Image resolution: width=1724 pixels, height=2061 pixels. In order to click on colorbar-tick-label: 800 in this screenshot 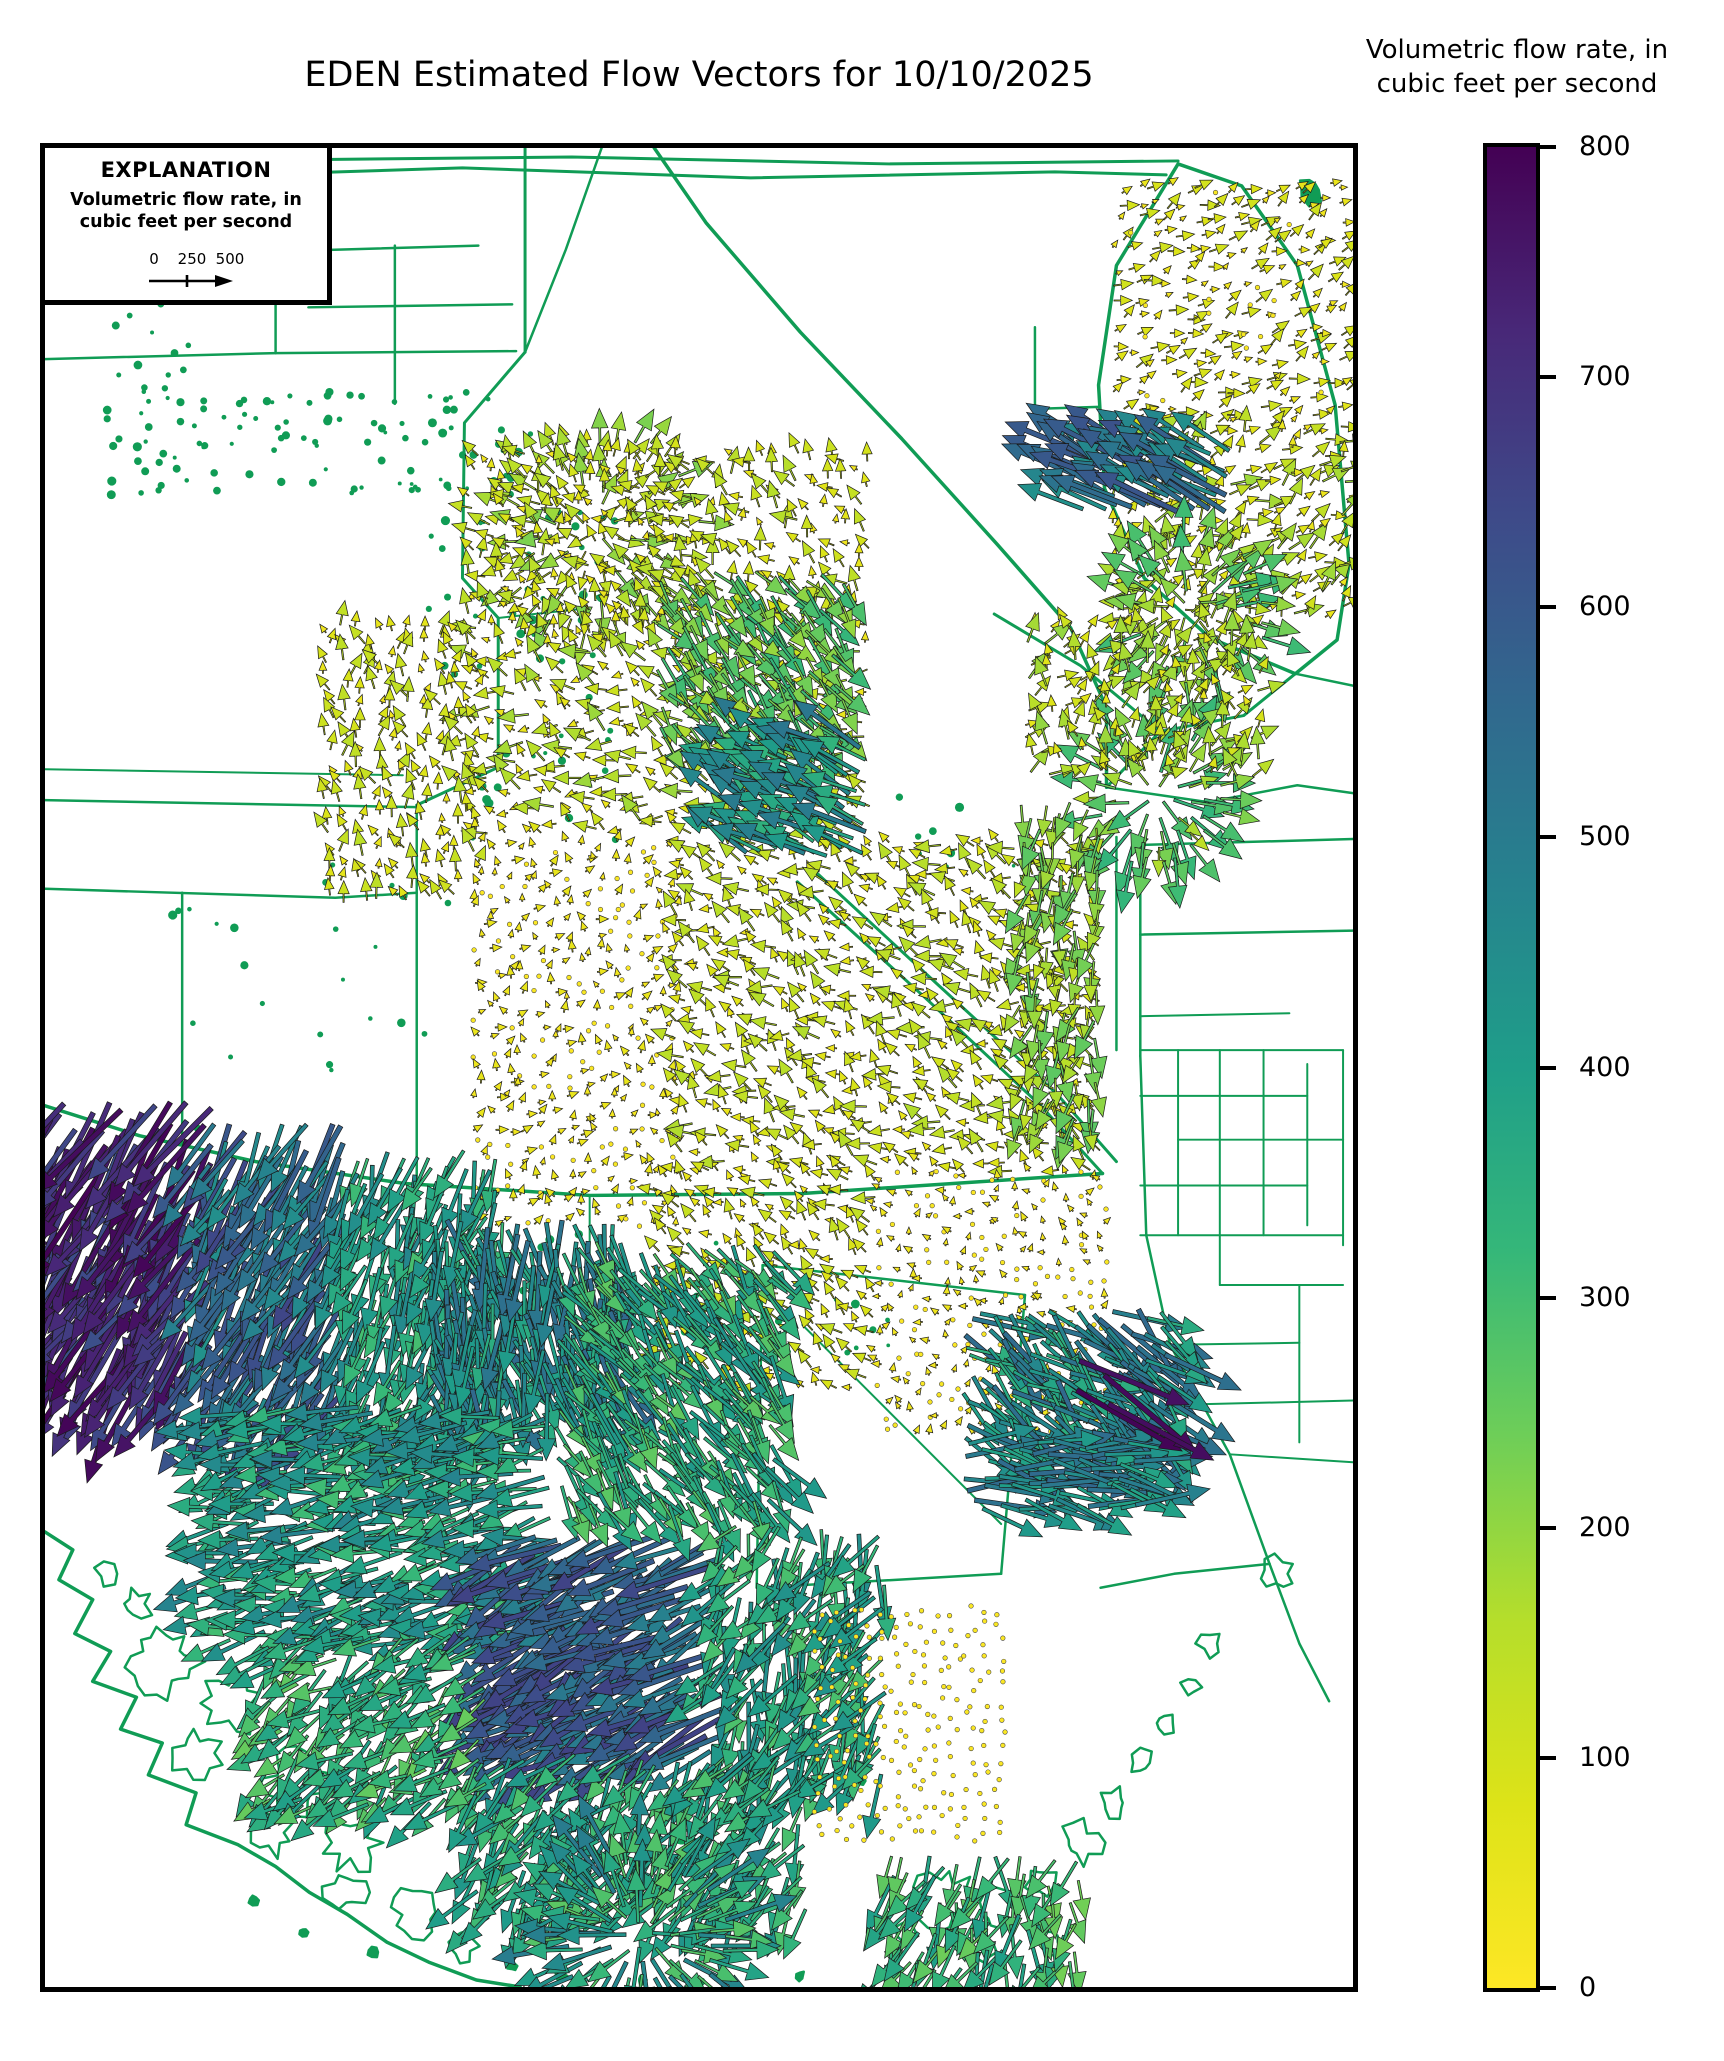, I will do `click(1605, 146)`.